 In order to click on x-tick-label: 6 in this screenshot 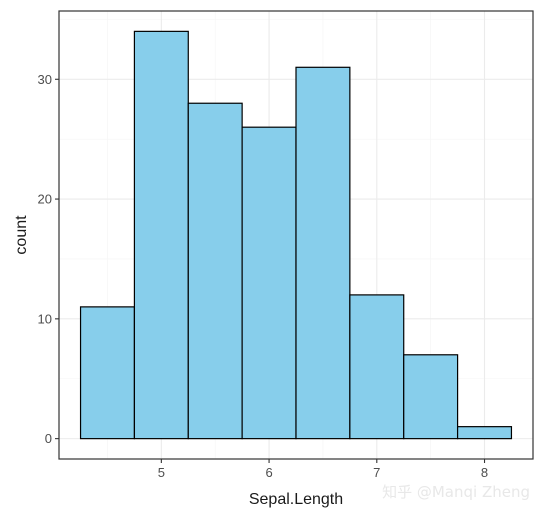, I will do `click(268, 472)`.